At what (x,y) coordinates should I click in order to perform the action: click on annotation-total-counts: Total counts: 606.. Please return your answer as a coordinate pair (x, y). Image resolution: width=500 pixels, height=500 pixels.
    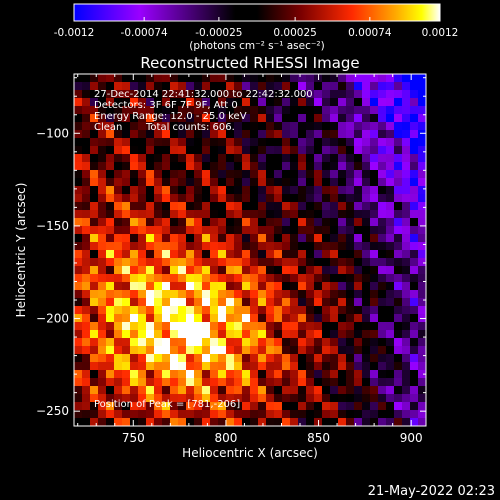
    Looking at the image, I should click on (190, 127).